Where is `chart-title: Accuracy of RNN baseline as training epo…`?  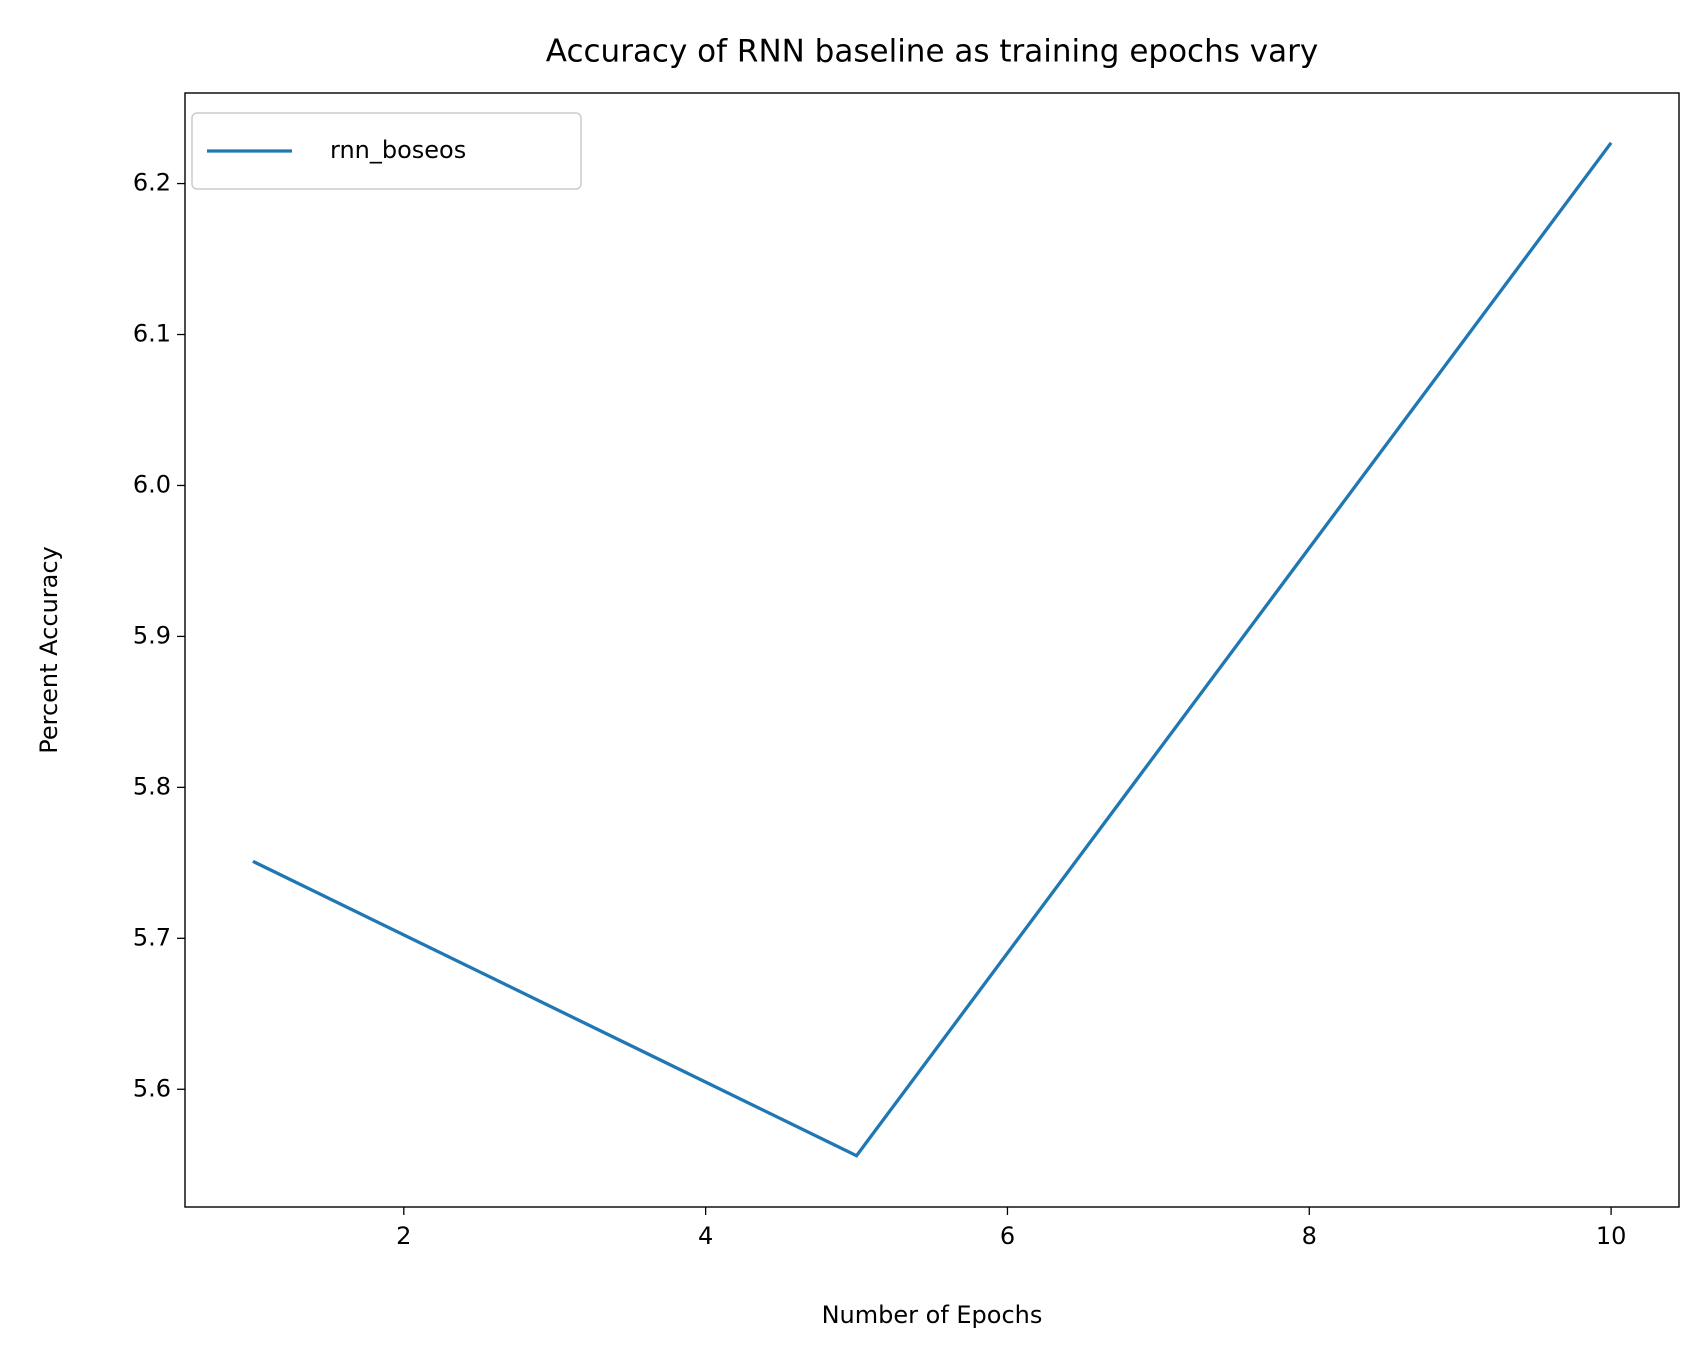 chart-title: Accuracy of RNN baseline as training epo… is located at coordinates (932, 52).